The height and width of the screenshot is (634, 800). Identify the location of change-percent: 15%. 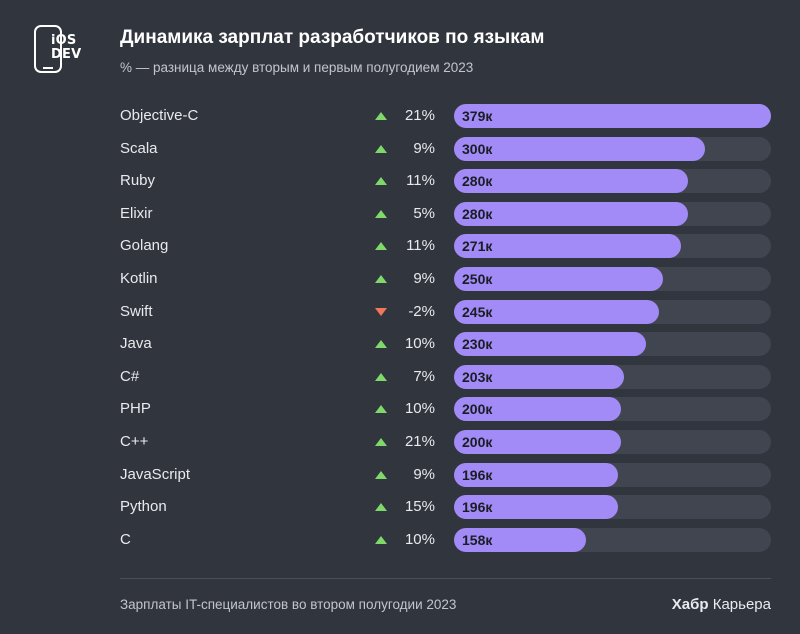
(419, 507).